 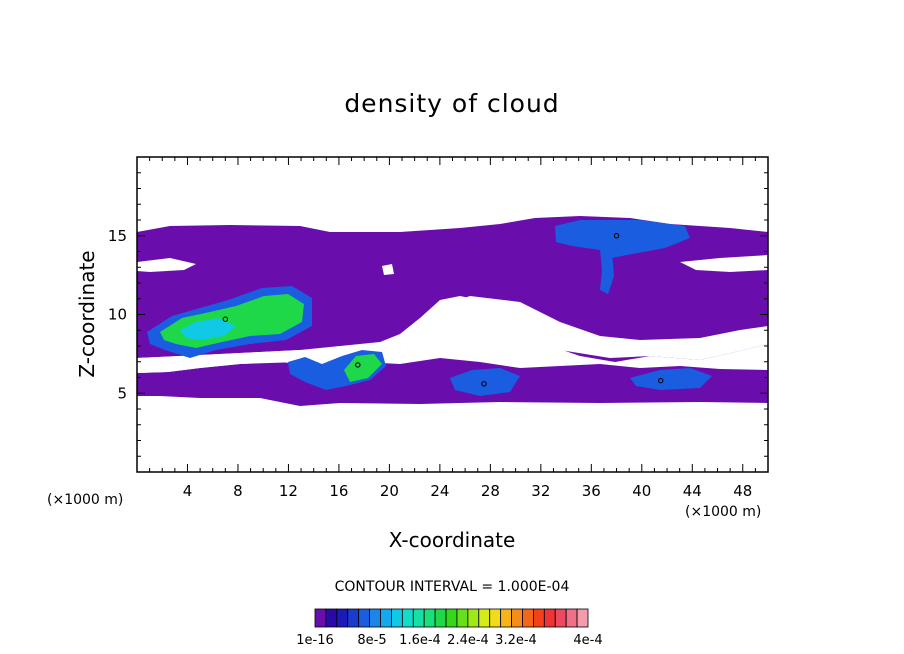 What do you see at coordinates (452, 540) in the screenshot?
I see `x-axis-label: X-coordinate` at bounding box center [452, 540].